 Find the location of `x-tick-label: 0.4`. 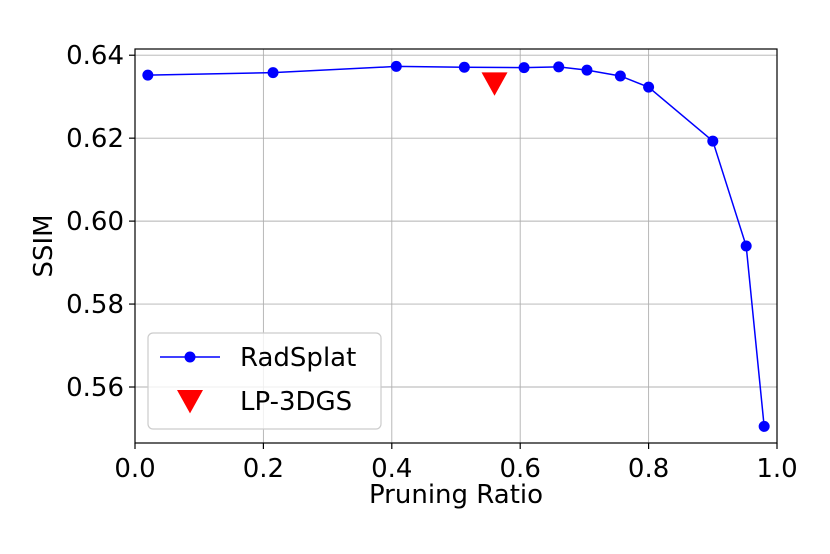

x-tick-label: 0.4 is located at coordinates (391, 469).